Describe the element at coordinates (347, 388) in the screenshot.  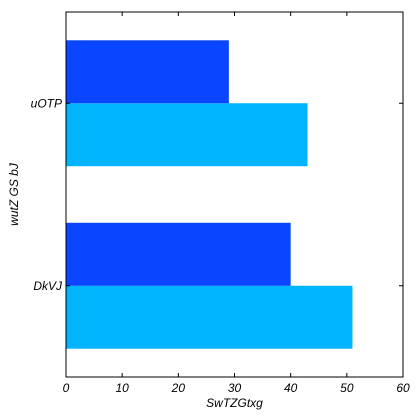
I see `x-tick-label: 50` at that location.